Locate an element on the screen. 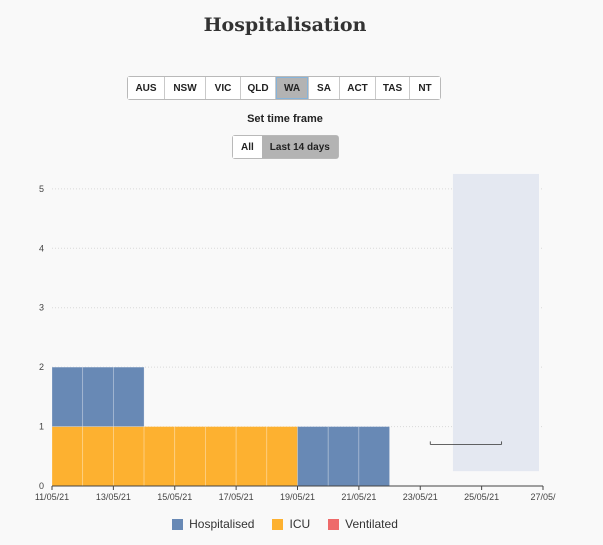 The height and width of the screenshot is (545, 603). projection-area is located at coordinates (495, 322).